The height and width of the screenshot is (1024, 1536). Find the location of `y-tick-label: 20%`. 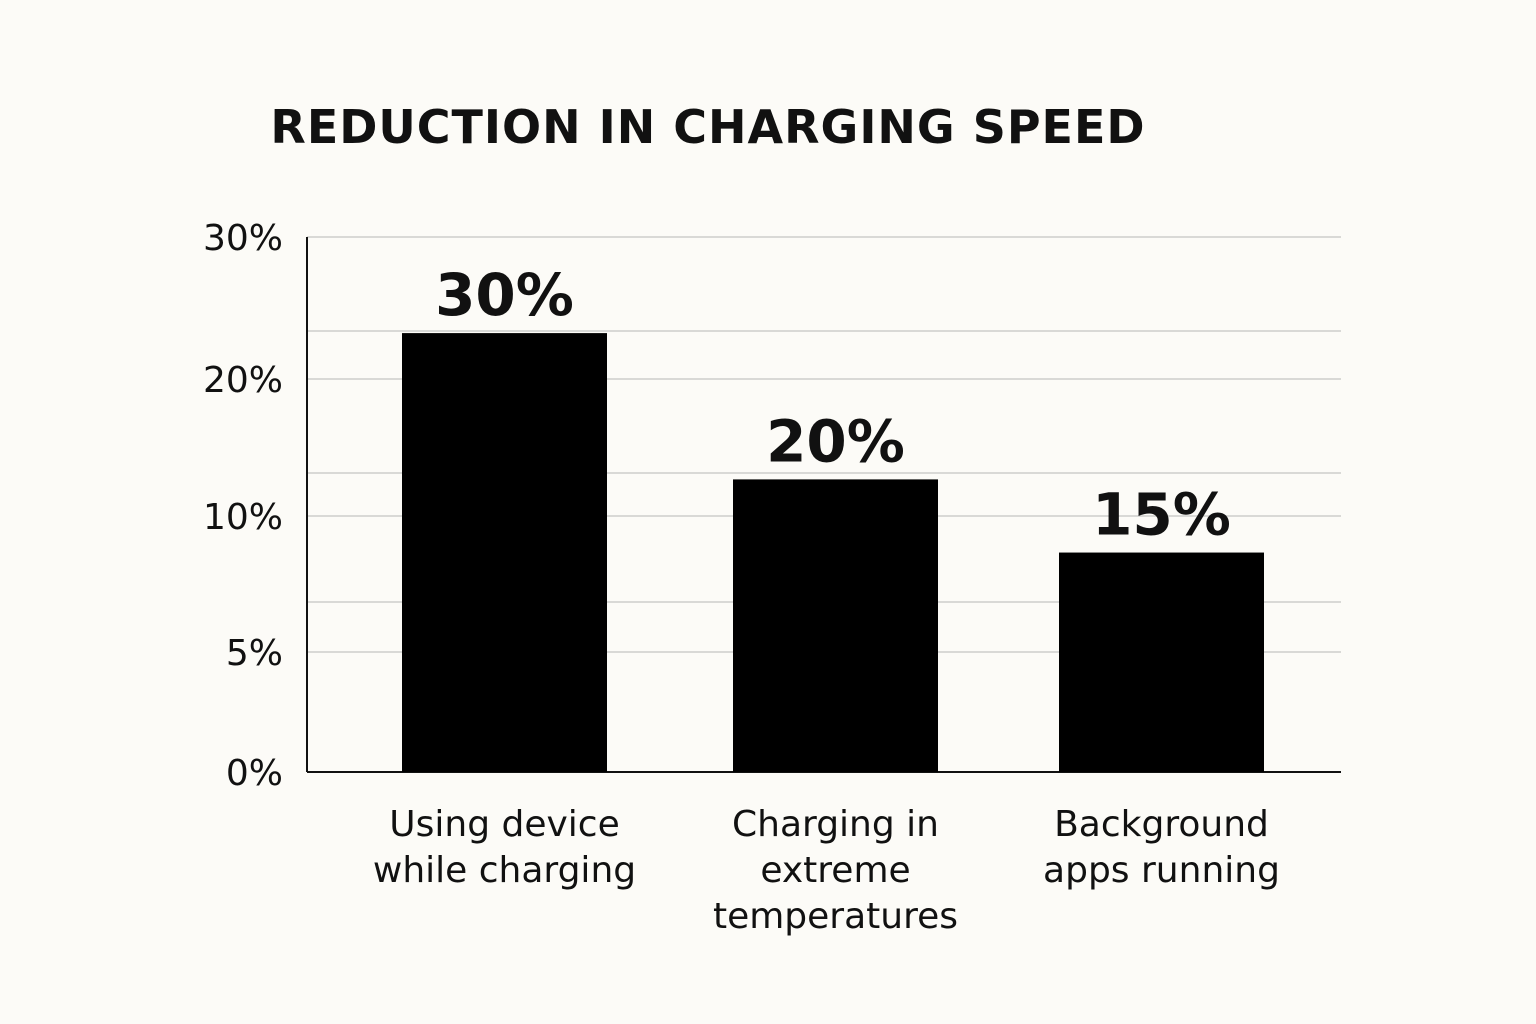

y-tick-label: 20% is located at coordinates (243, 380).